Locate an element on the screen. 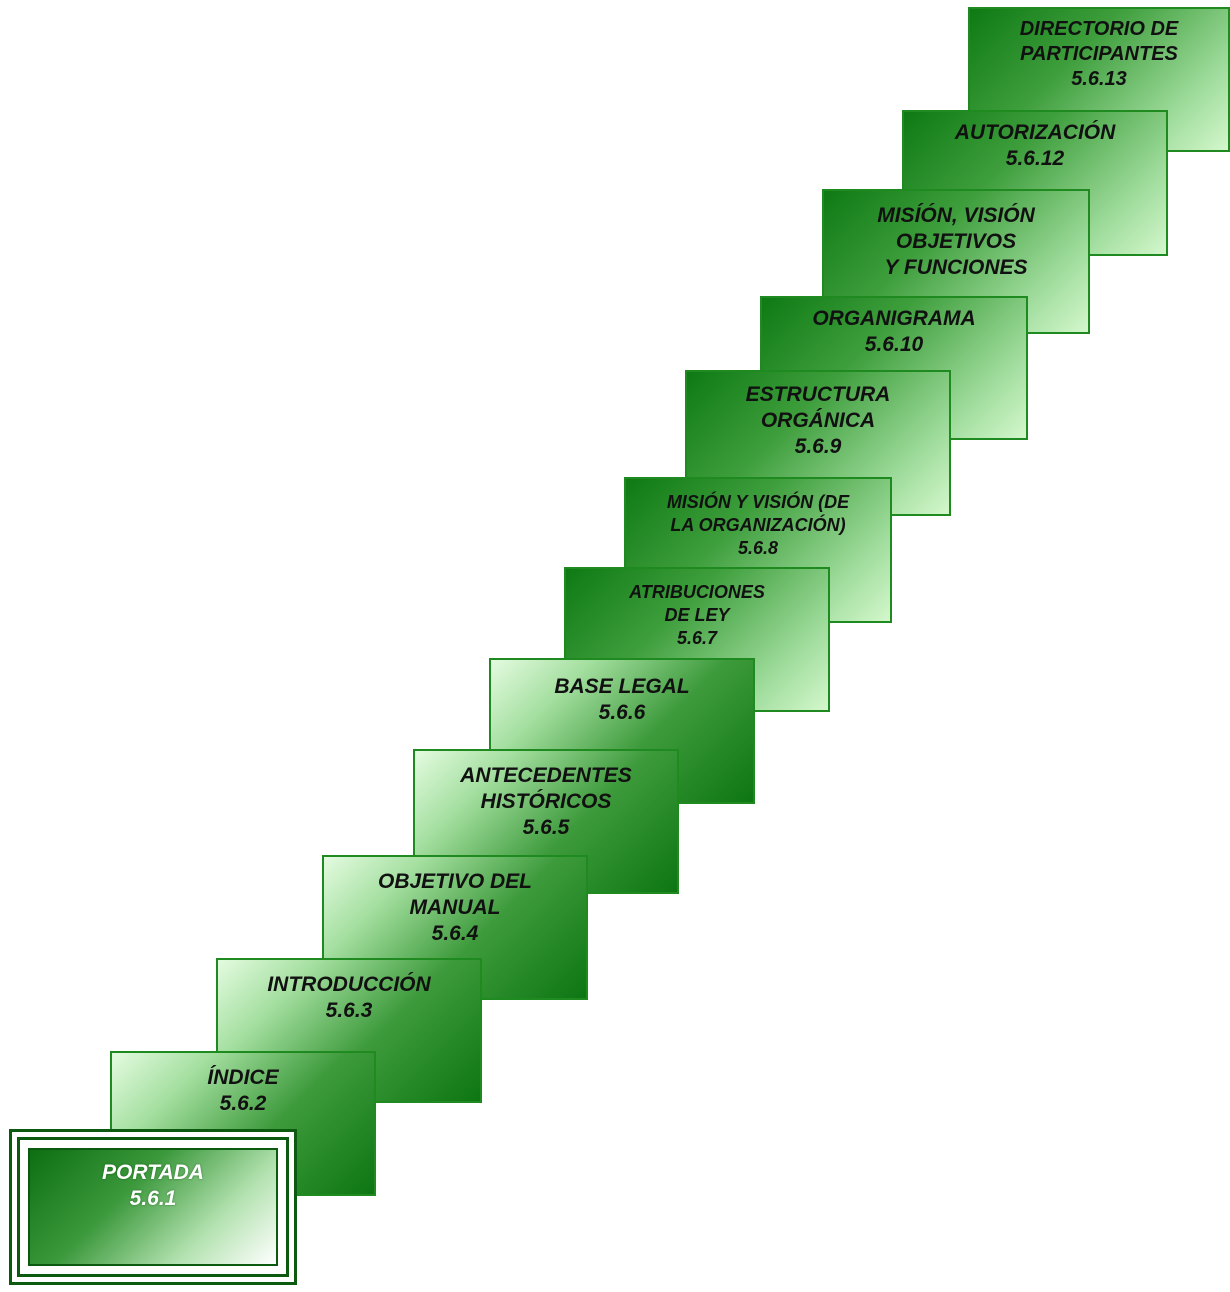 The height and width of the screenshot is (1292, 1230). step-label: MANUAL is located at coordinates (455, 908).